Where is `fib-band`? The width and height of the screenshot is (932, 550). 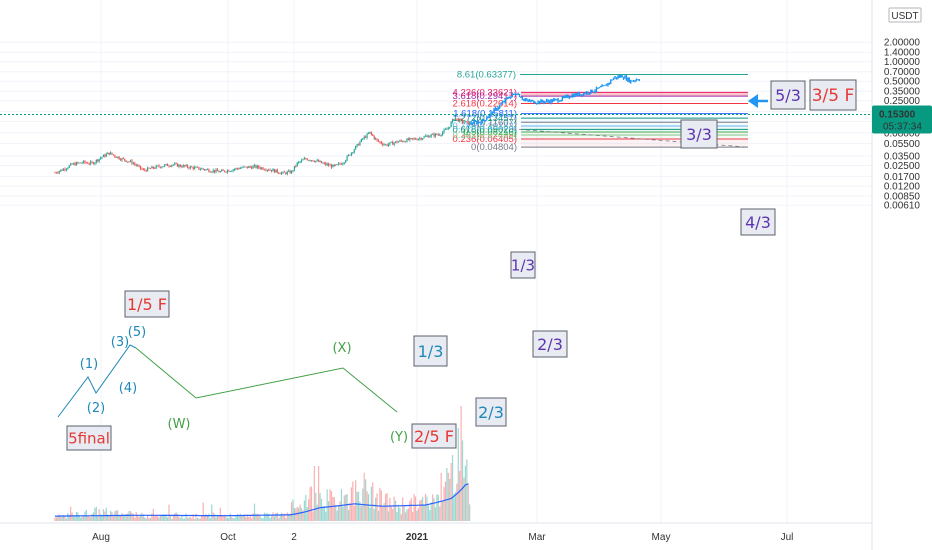 fib-band is located at coordinates (634, 136).